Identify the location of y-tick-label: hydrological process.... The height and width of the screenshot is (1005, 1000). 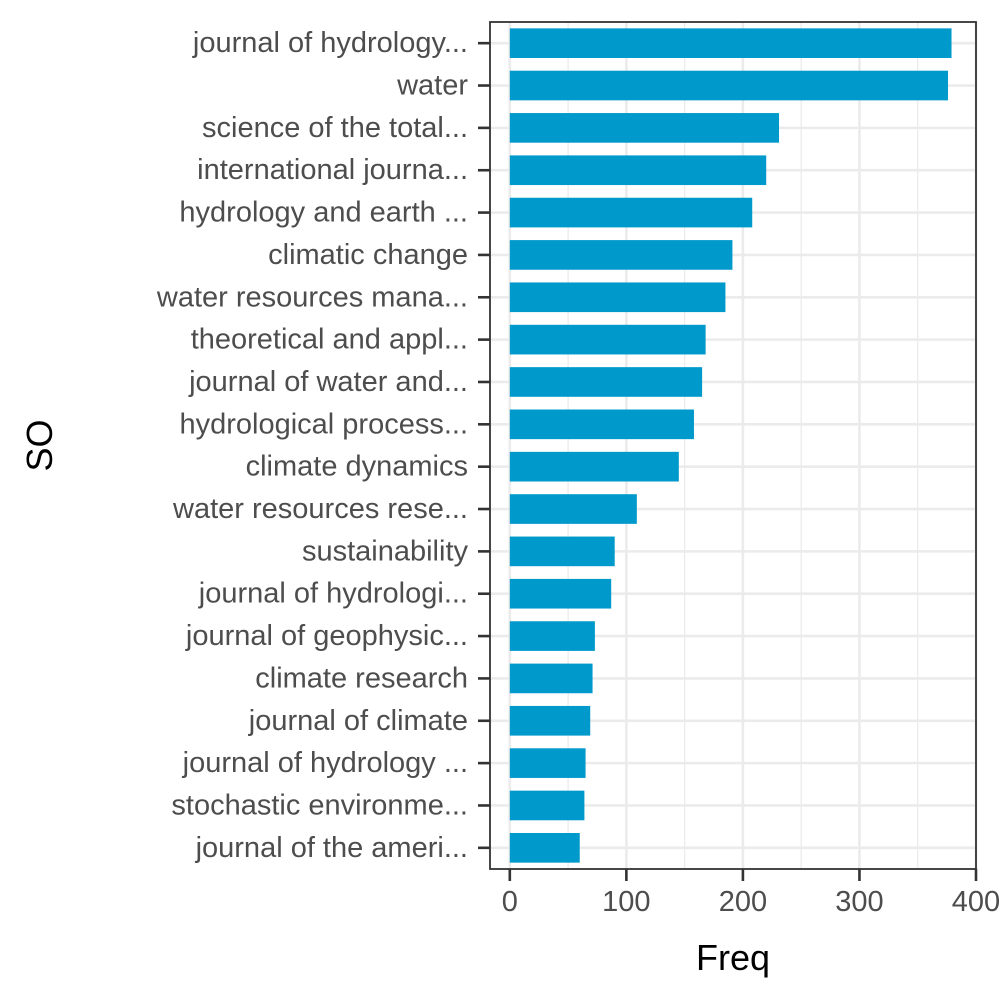
(323, 424).